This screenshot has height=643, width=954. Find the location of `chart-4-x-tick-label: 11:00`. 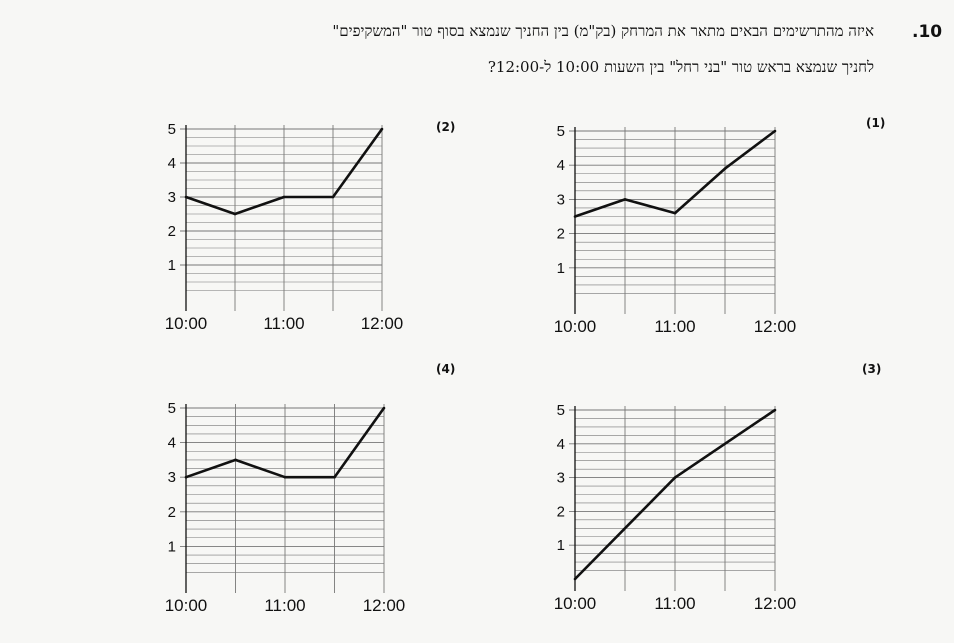

chart-4-x-tick-label: 11:00 is located at coordinates (284, 605).